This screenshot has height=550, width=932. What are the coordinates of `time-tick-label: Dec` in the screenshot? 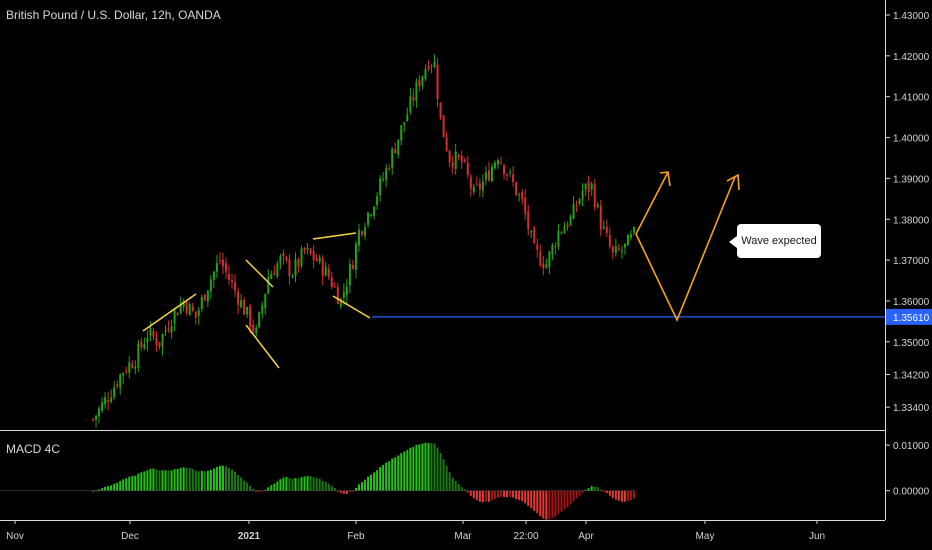 It's located at (130, 536).